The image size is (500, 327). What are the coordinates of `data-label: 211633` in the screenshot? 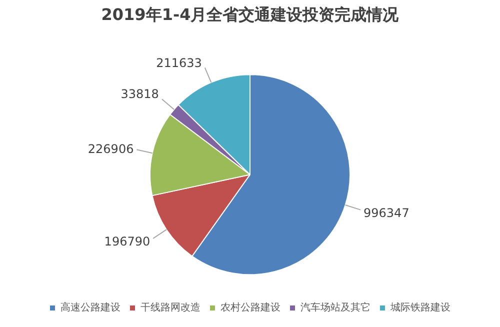 It's located at (179, 63).